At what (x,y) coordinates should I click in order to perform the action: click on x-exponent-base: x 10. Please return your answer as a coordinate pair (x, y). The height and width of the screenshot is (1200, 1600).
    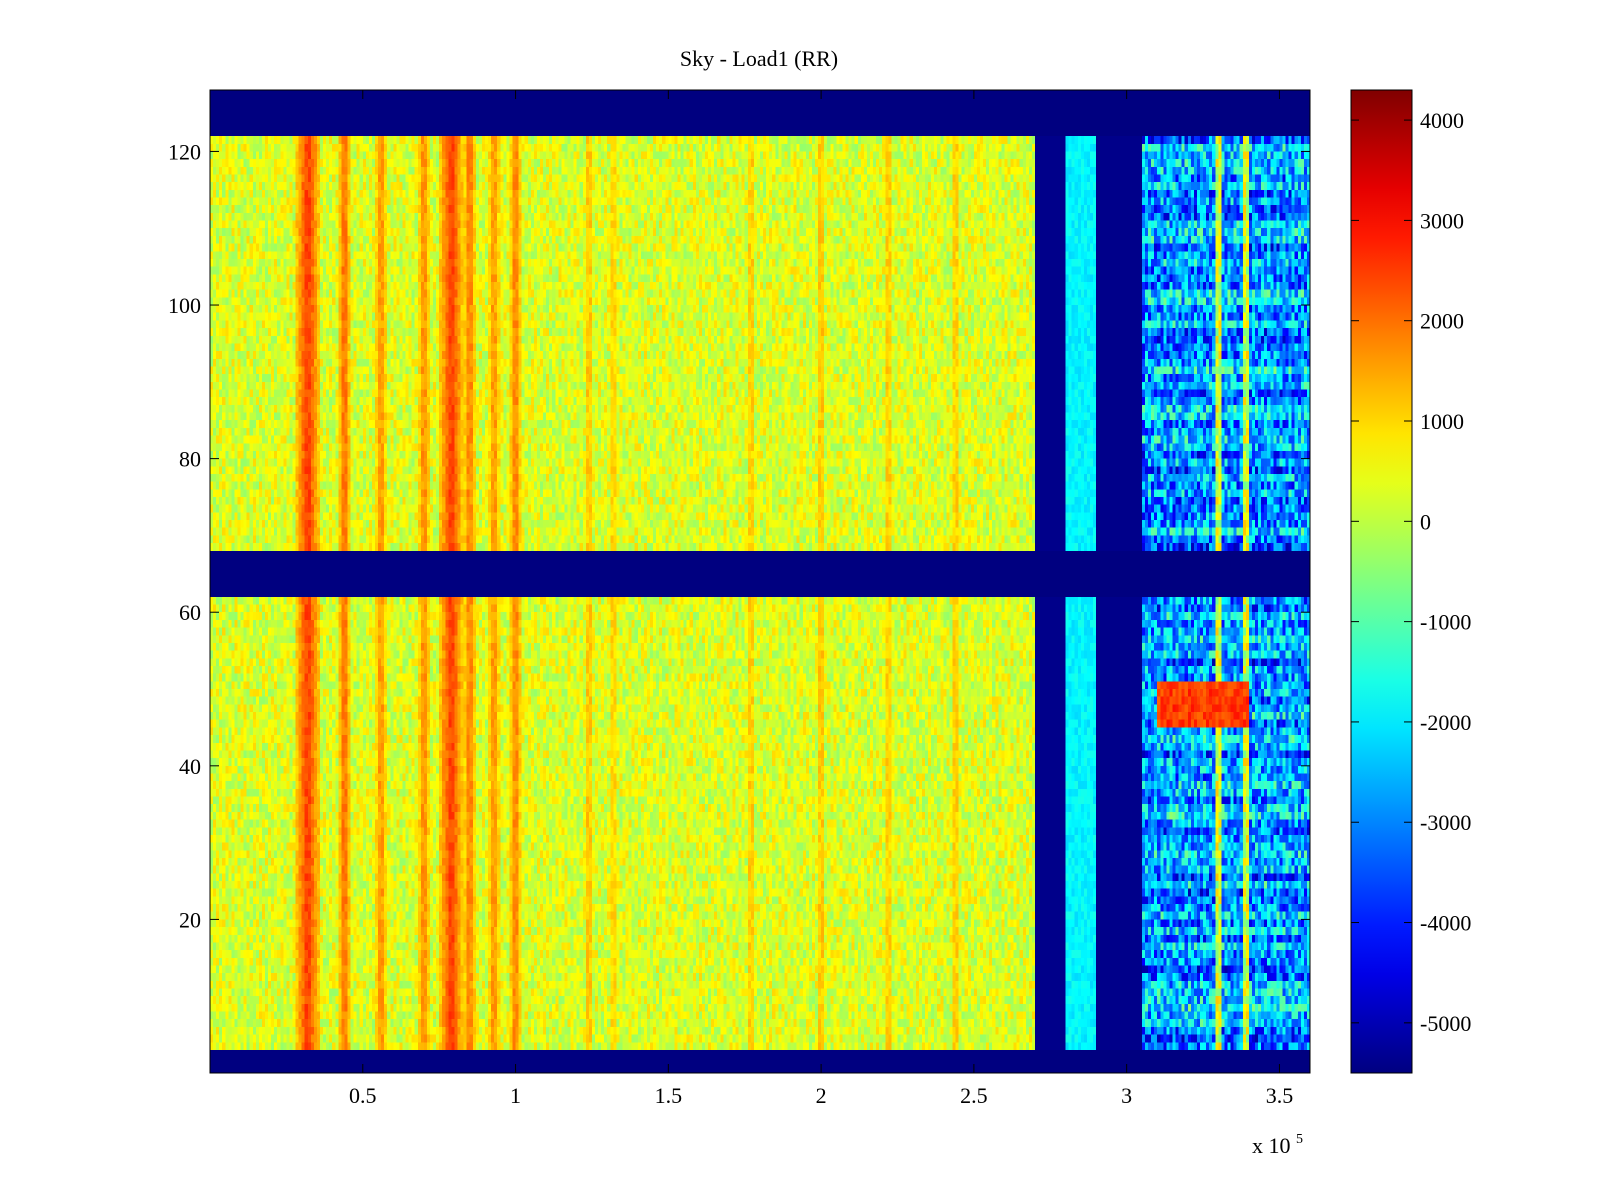
    Looking at the image, I should click on (1271, 1145).